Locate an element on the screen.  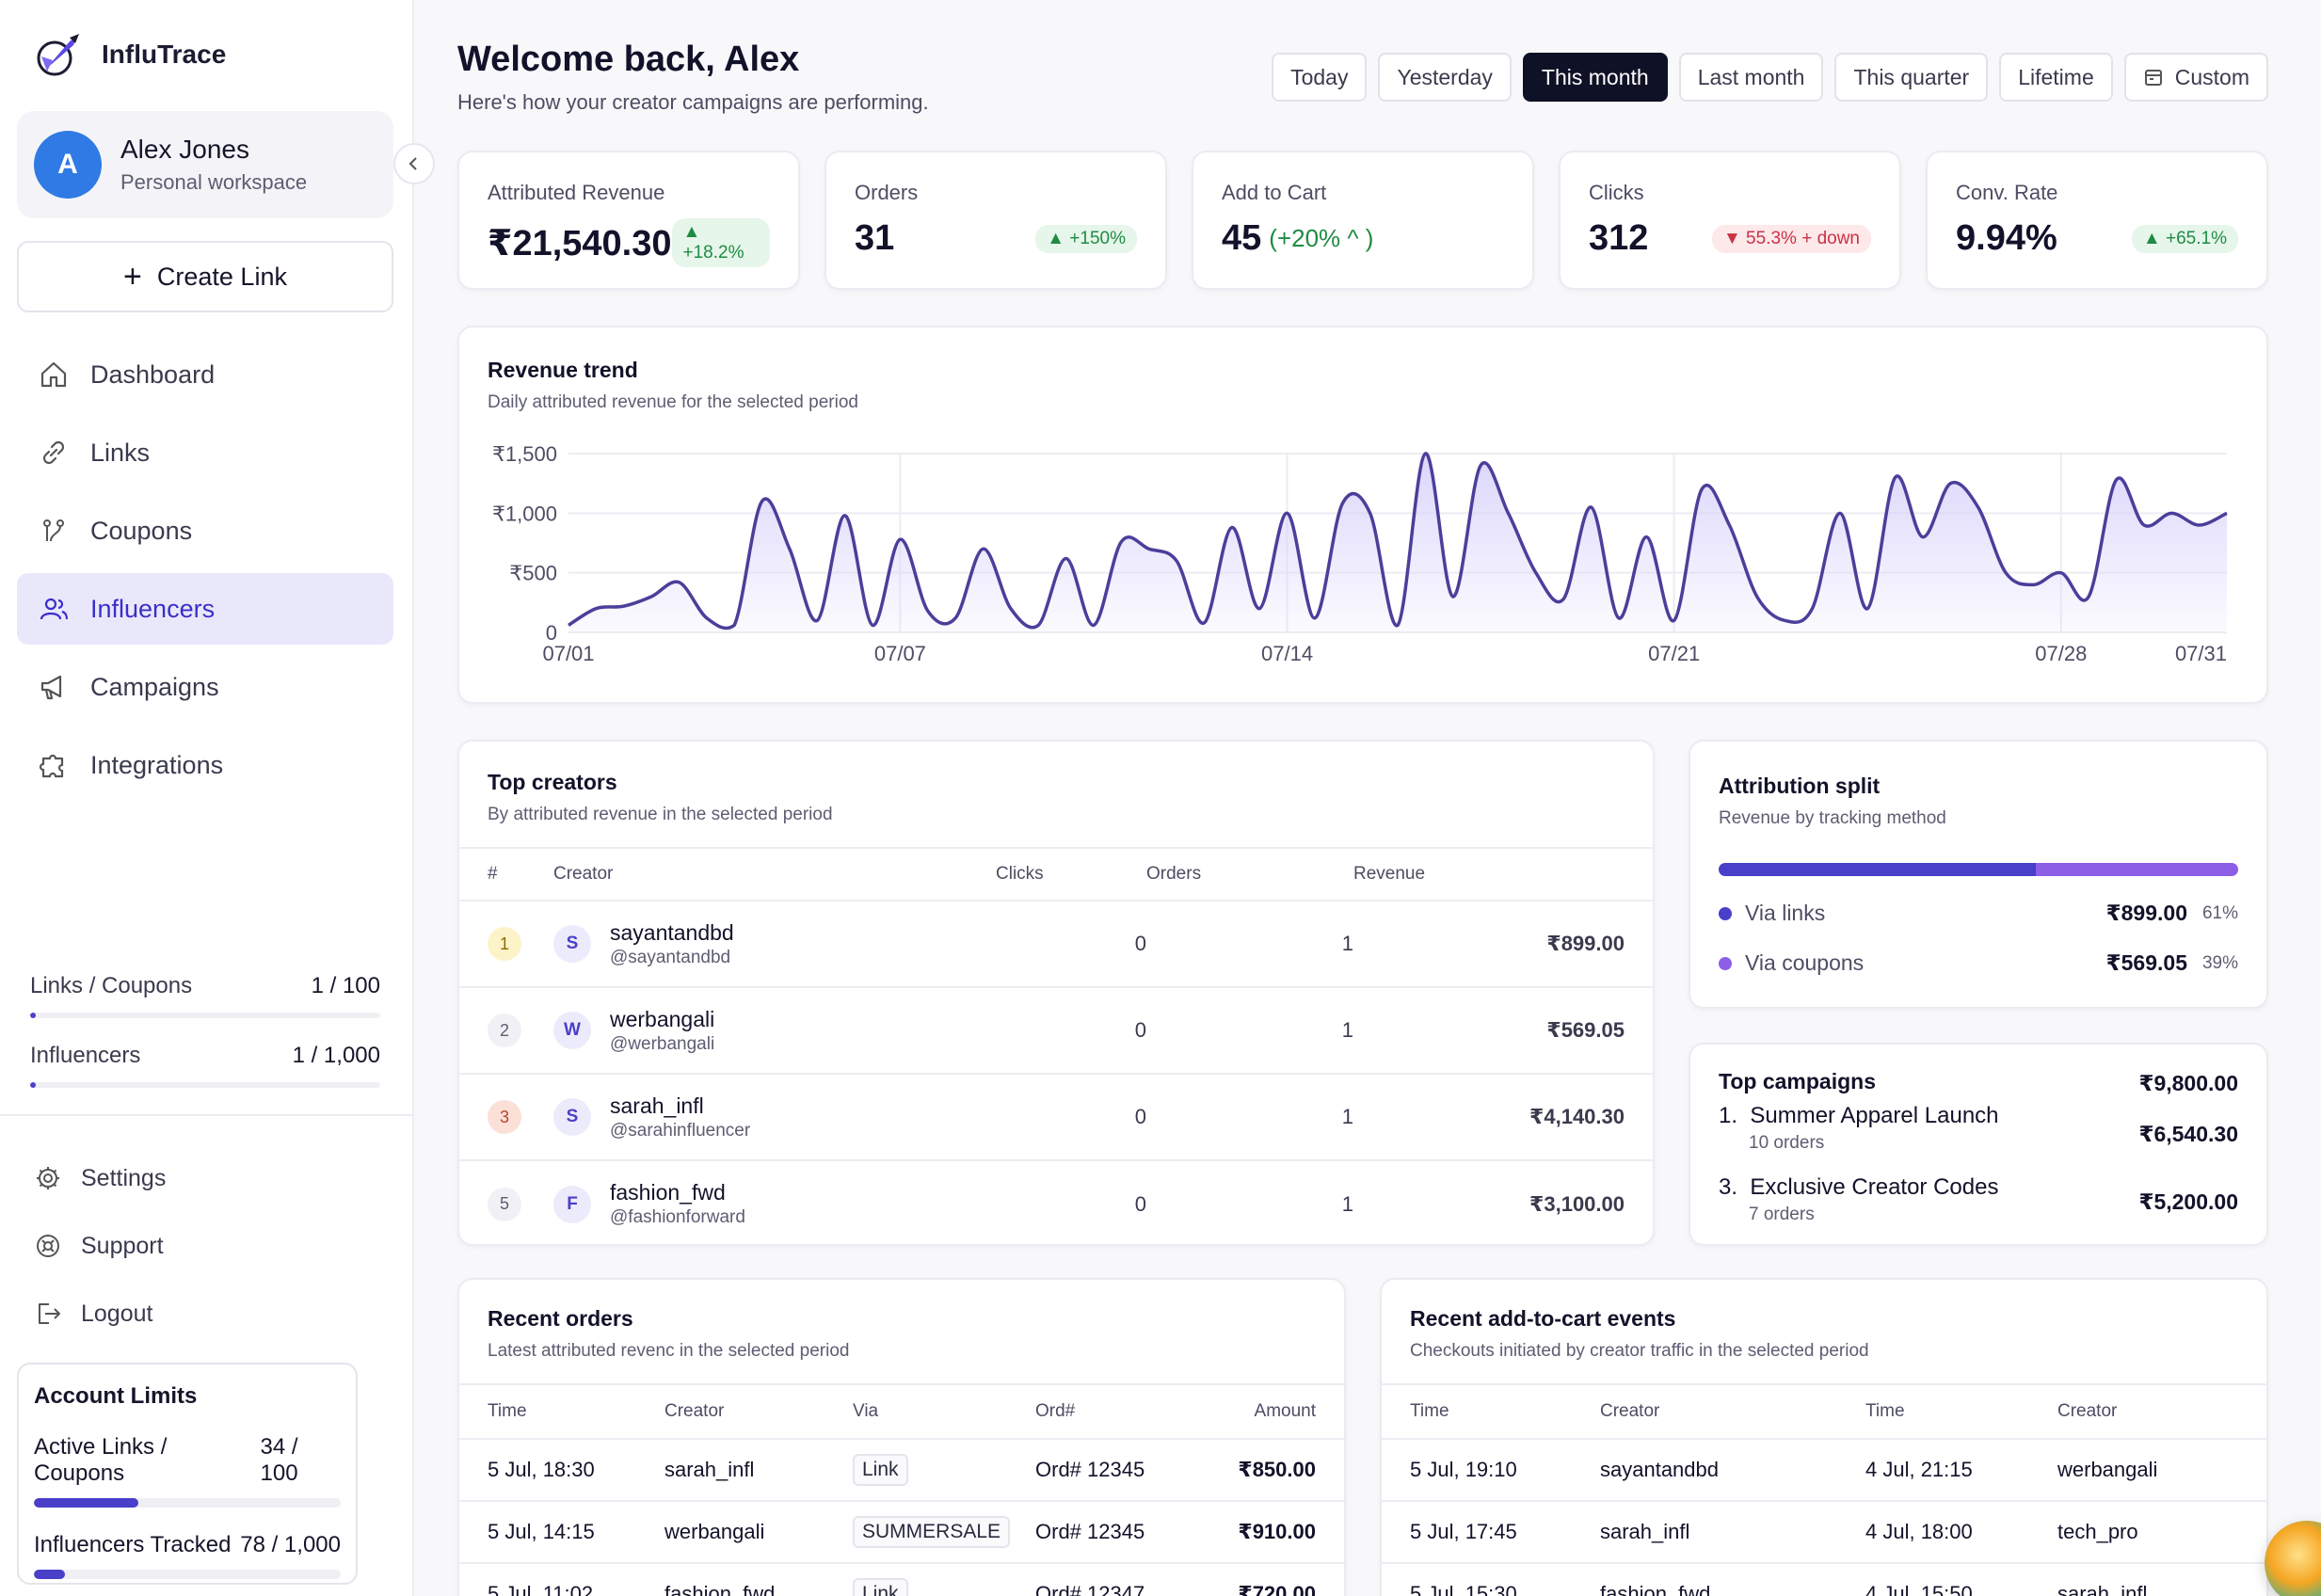
nav-item-links: Links is located at coordinates (205, 452).